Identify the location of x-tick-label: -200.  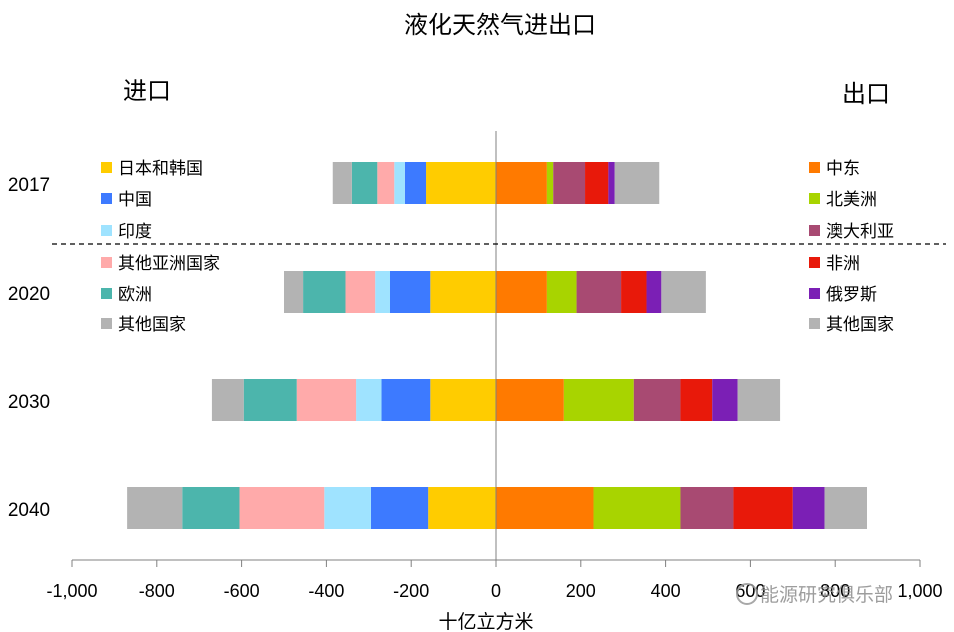
(411, 591).